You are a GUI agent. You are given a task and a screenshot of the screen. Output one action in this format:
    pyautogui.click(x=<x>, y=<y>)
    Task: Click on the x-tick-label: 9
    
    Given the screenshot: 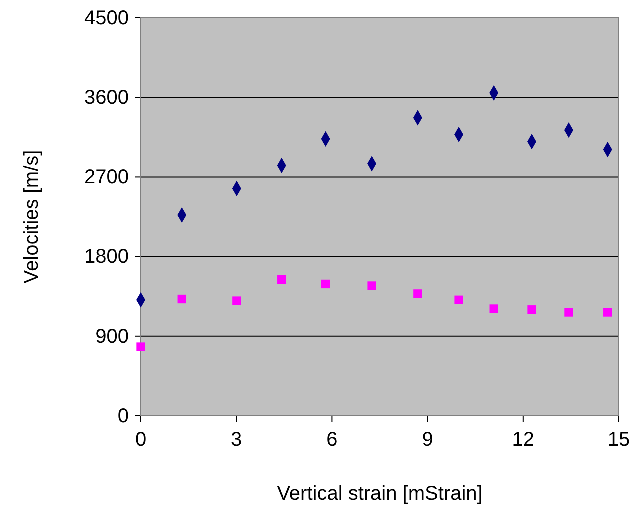 What is the action you would take?
    pyautogui.click(x=428, y=440)
    